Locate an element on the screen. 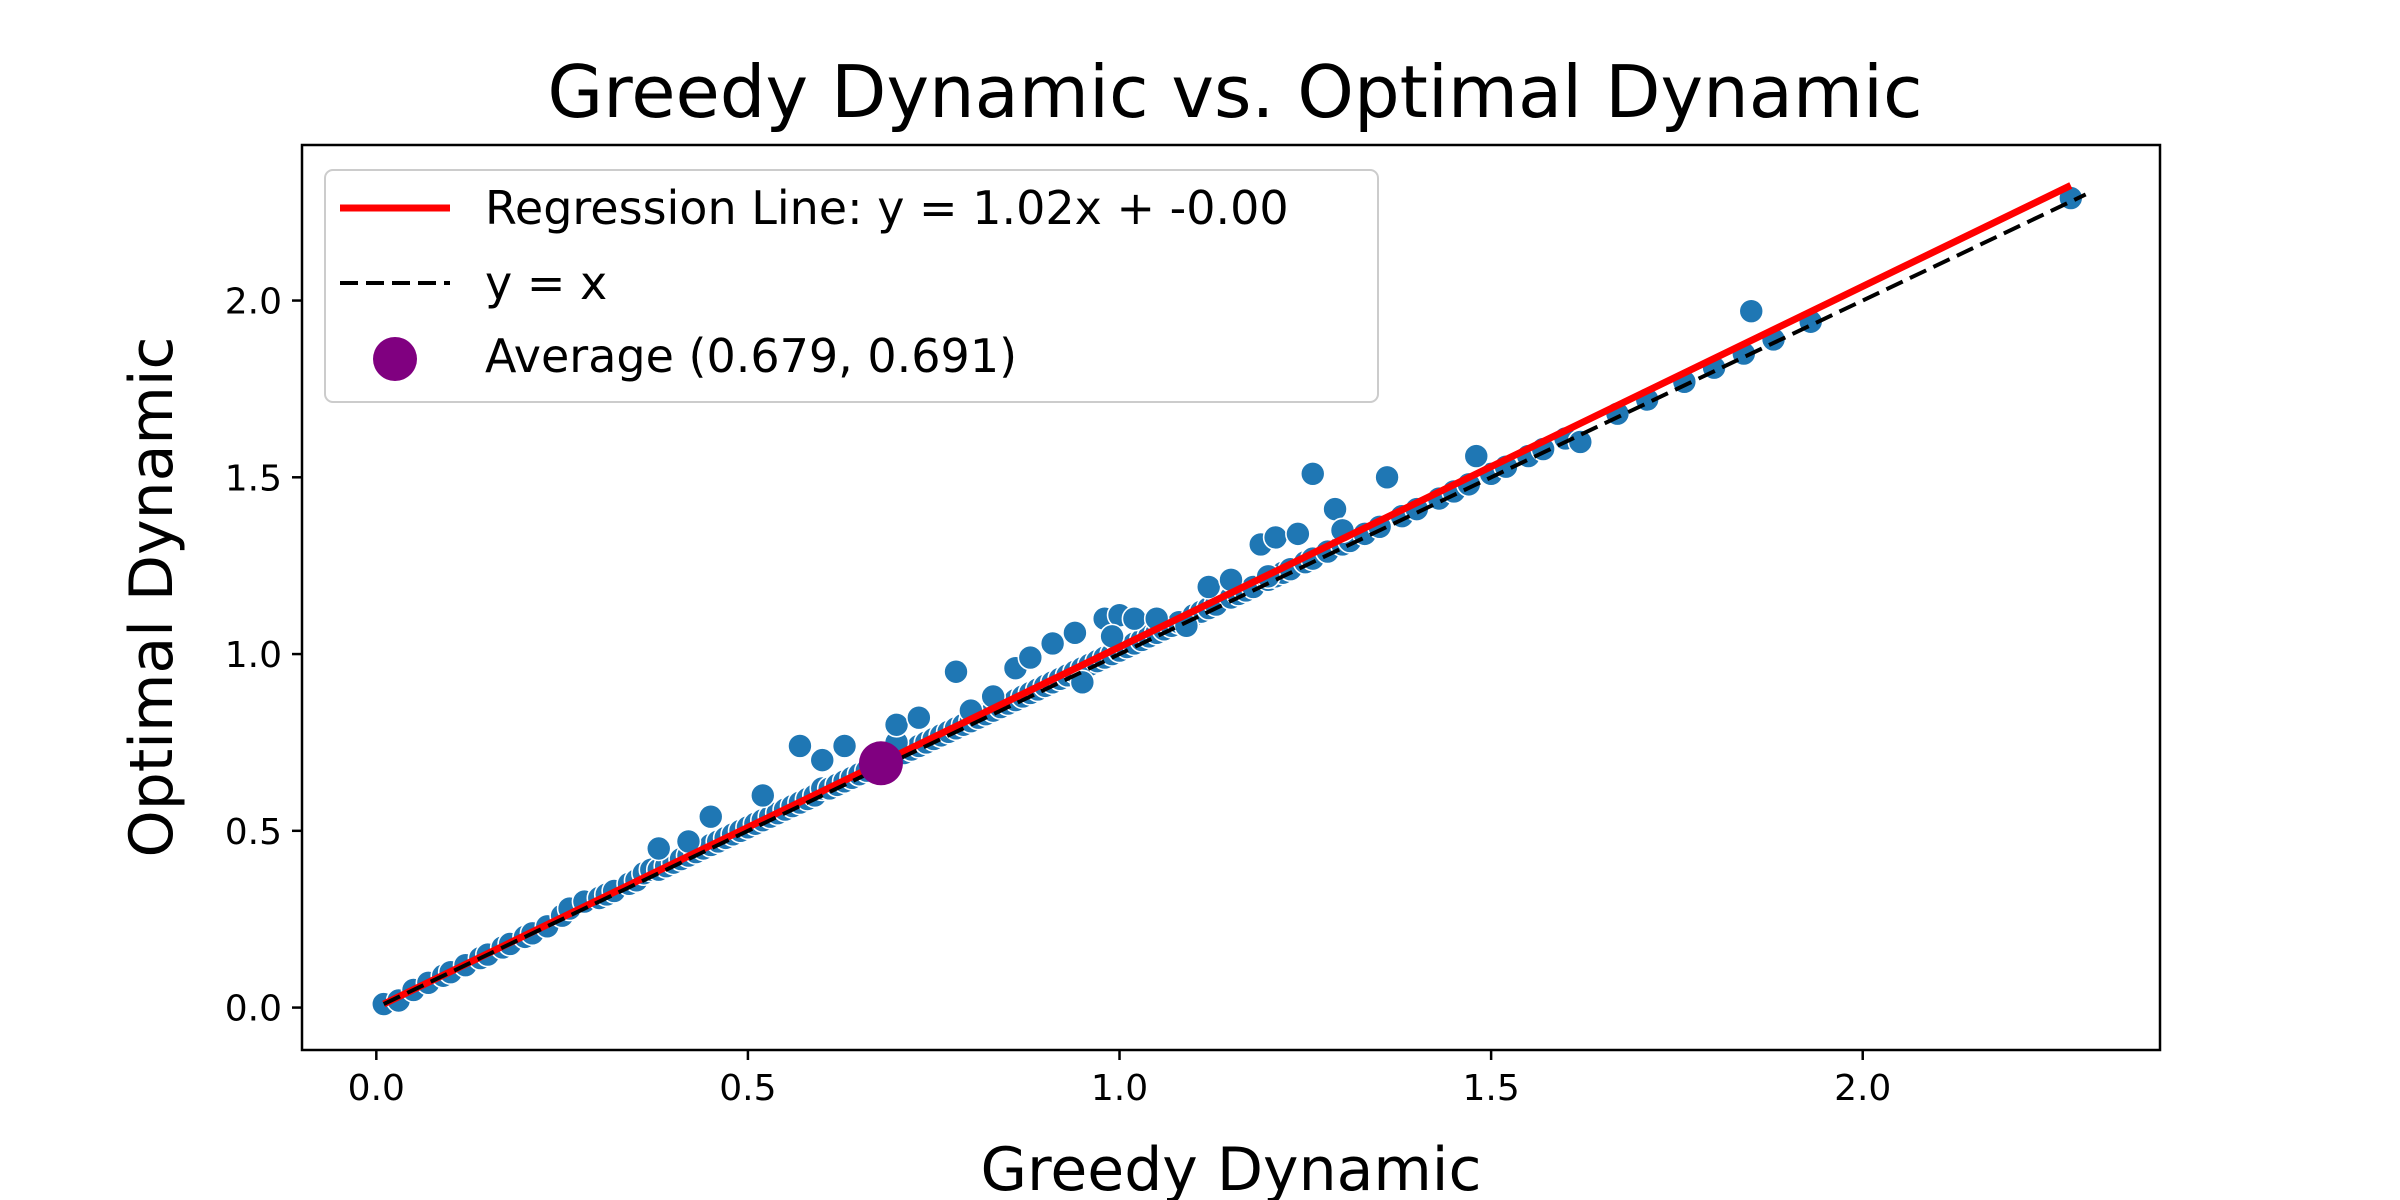  y-tick-label: 1.5 is located at coordinates (253, 478).